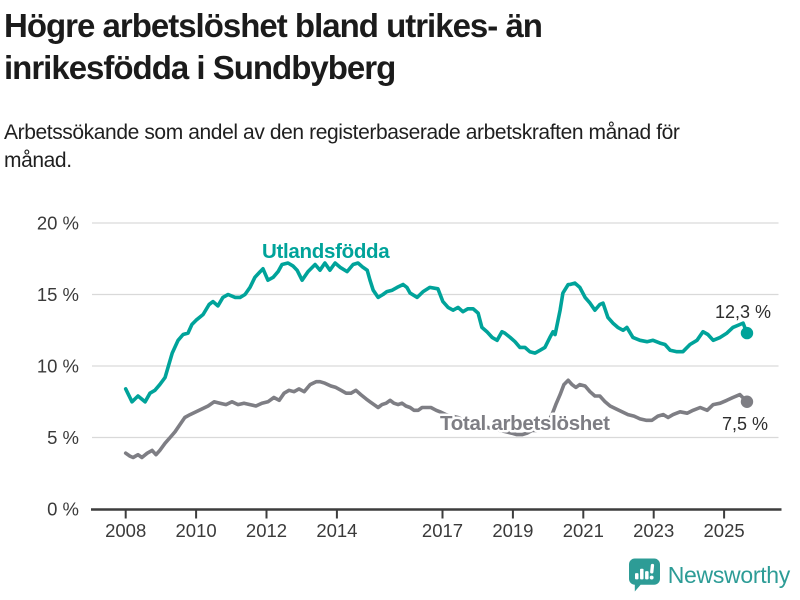 The height and width of the screenshot is (600, 800). I want to click on newsworthy-logo: Newsworthy, so click(709, 575).